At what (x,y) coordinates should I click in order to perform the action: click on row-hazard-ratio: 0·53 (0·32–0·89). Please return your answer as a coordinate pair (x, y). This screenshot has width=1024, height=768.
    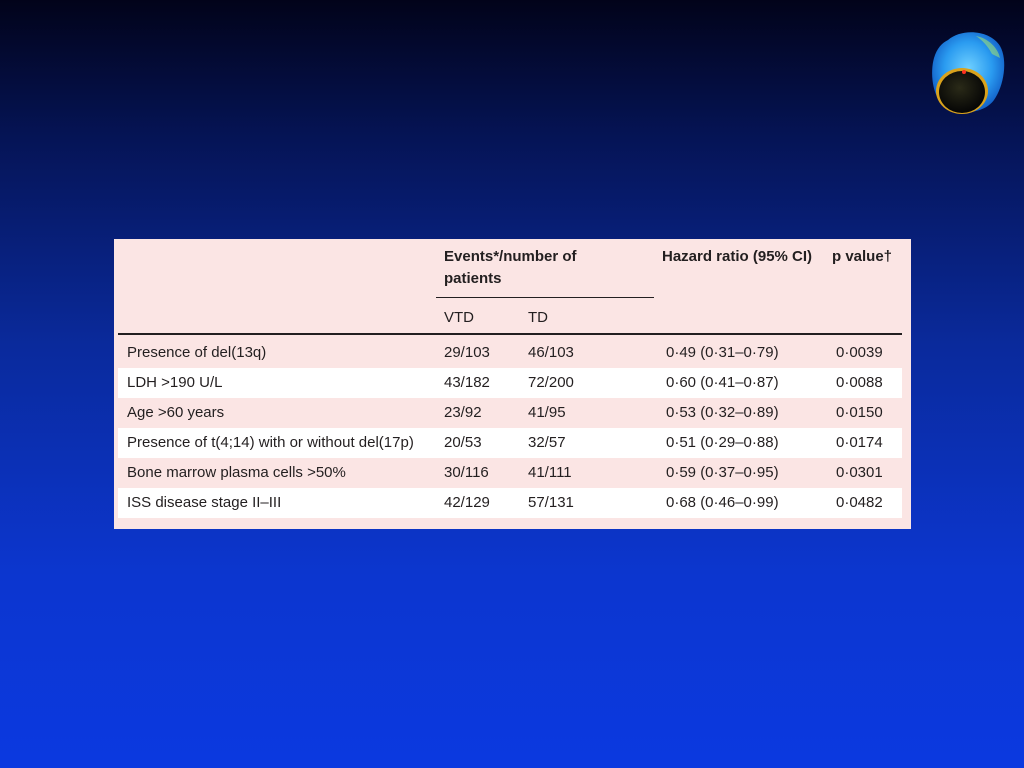
    Looking at the image, I should click on (722, 412).